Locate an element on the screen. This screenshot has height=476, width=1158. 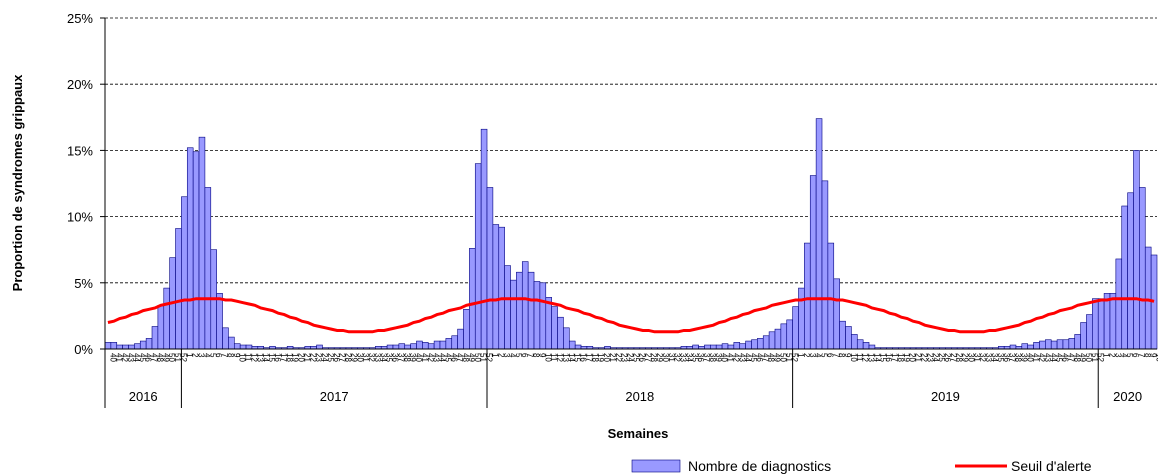
x-tick-label: 37 is located at coordinates (706, 357).